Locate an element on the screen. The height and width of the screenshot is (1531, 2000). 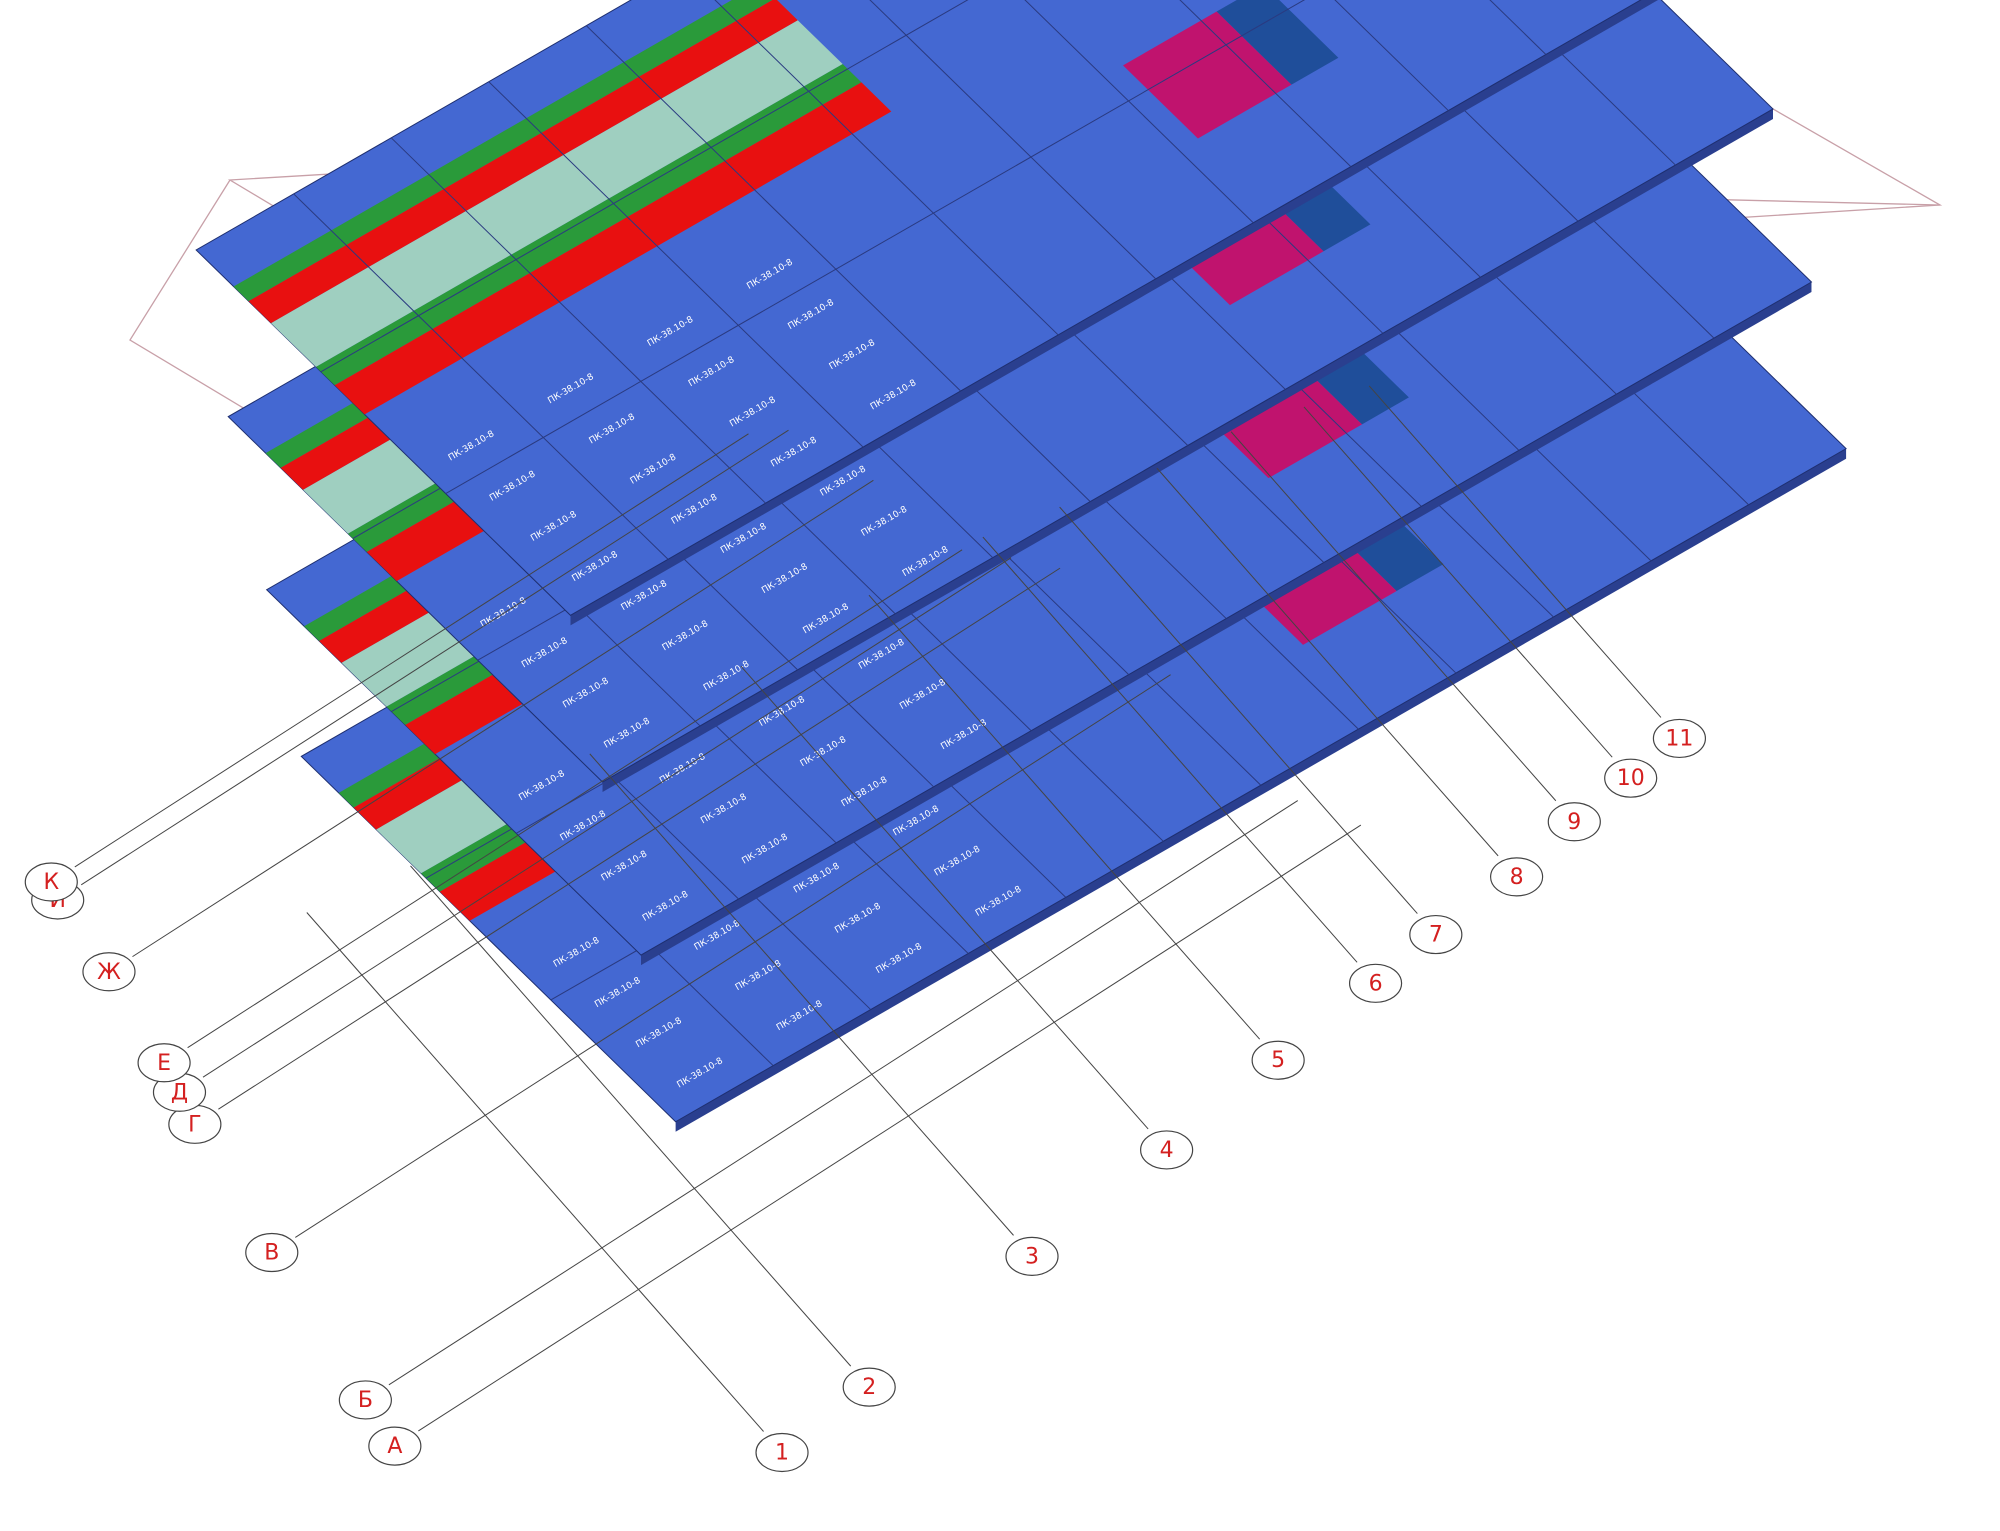
axis-label: 8 is located at coordinates (1517, 877).